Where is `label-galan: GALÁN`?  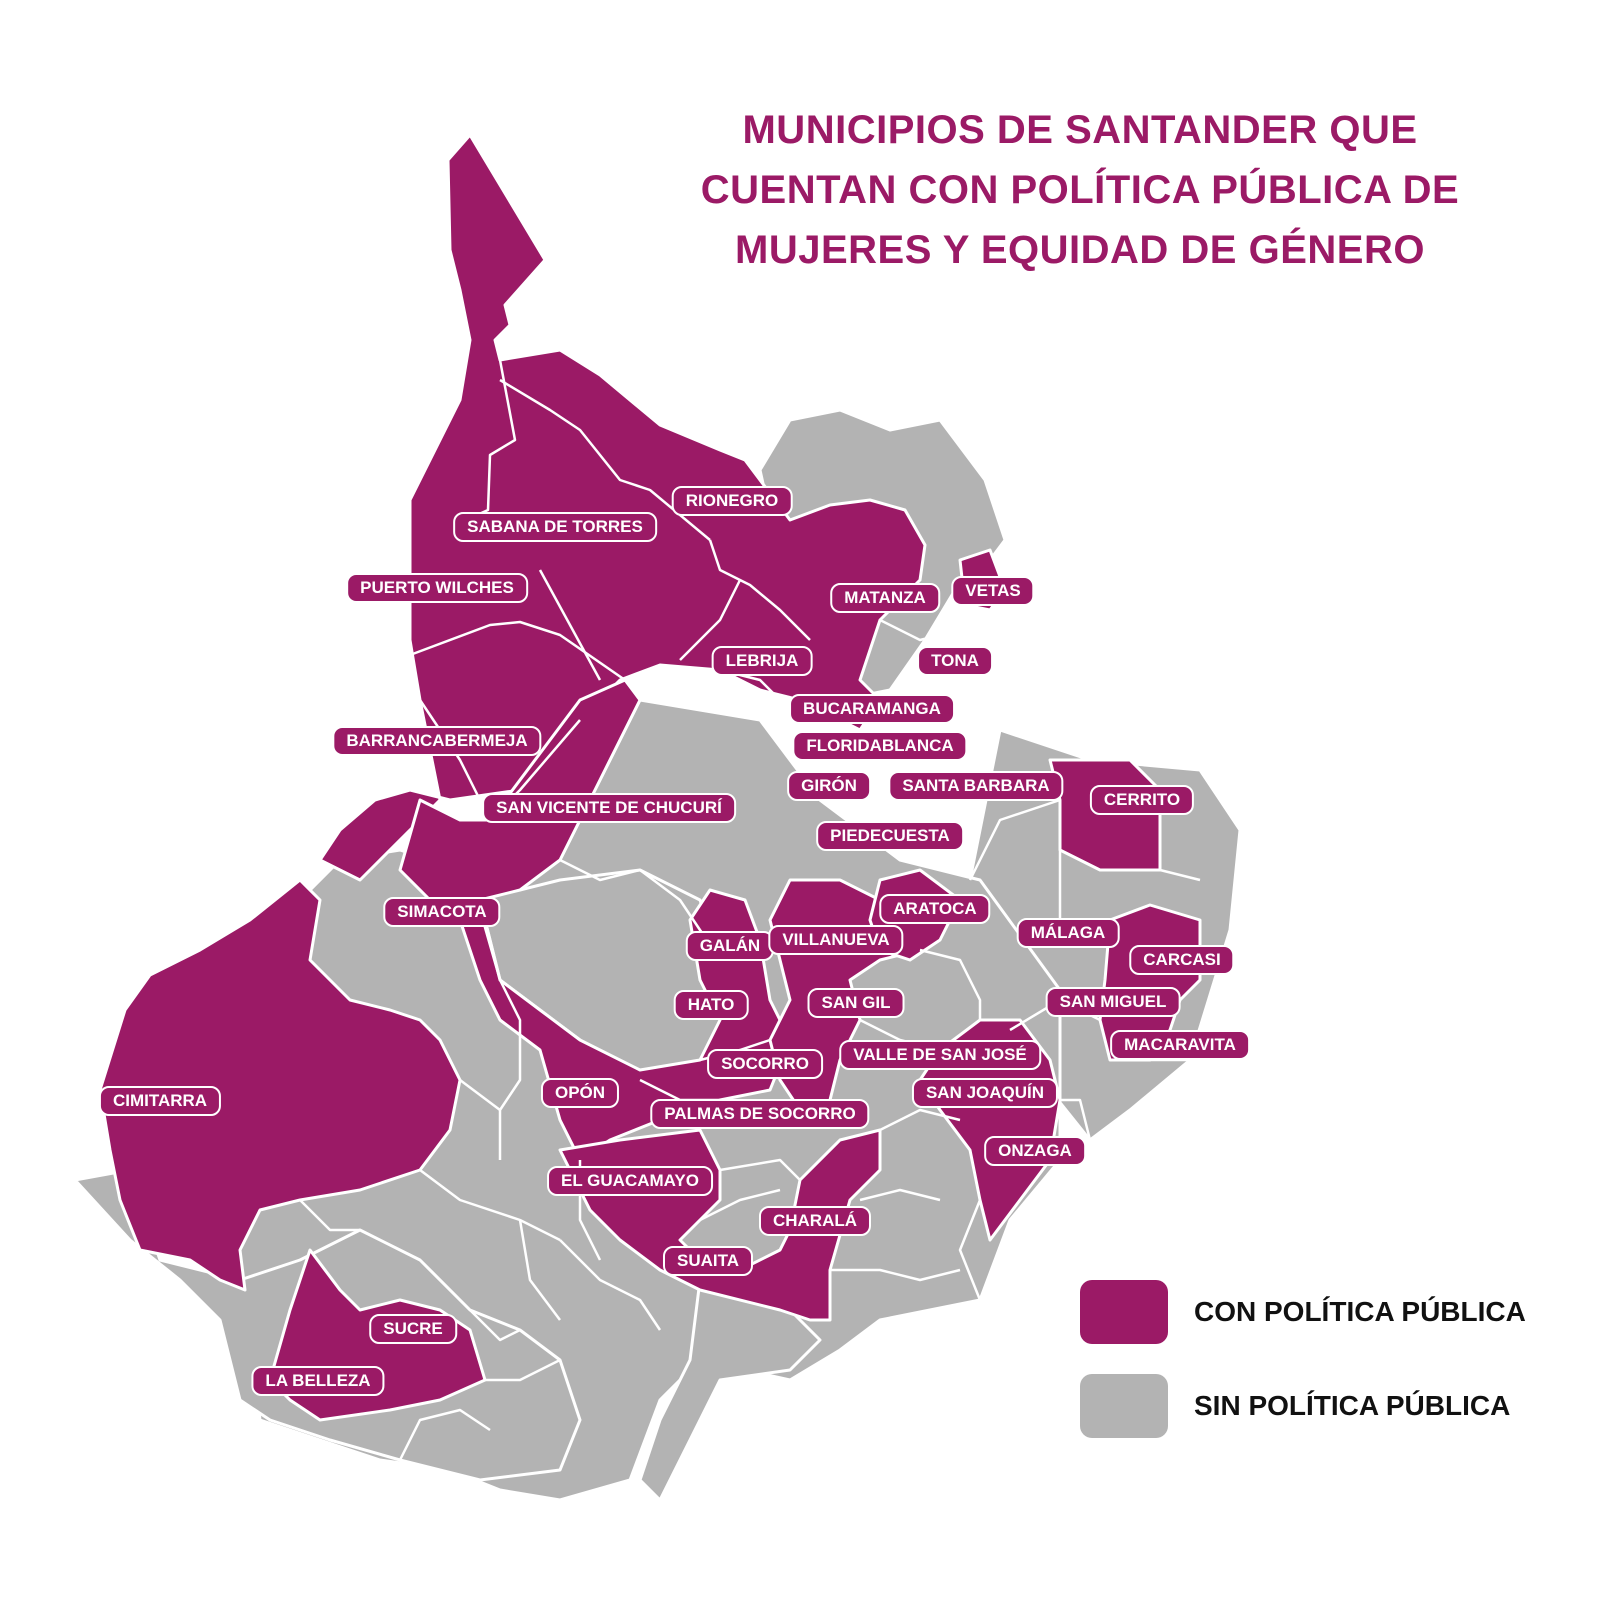
label-galan: GALÁN is located at coordinates (730, 946).